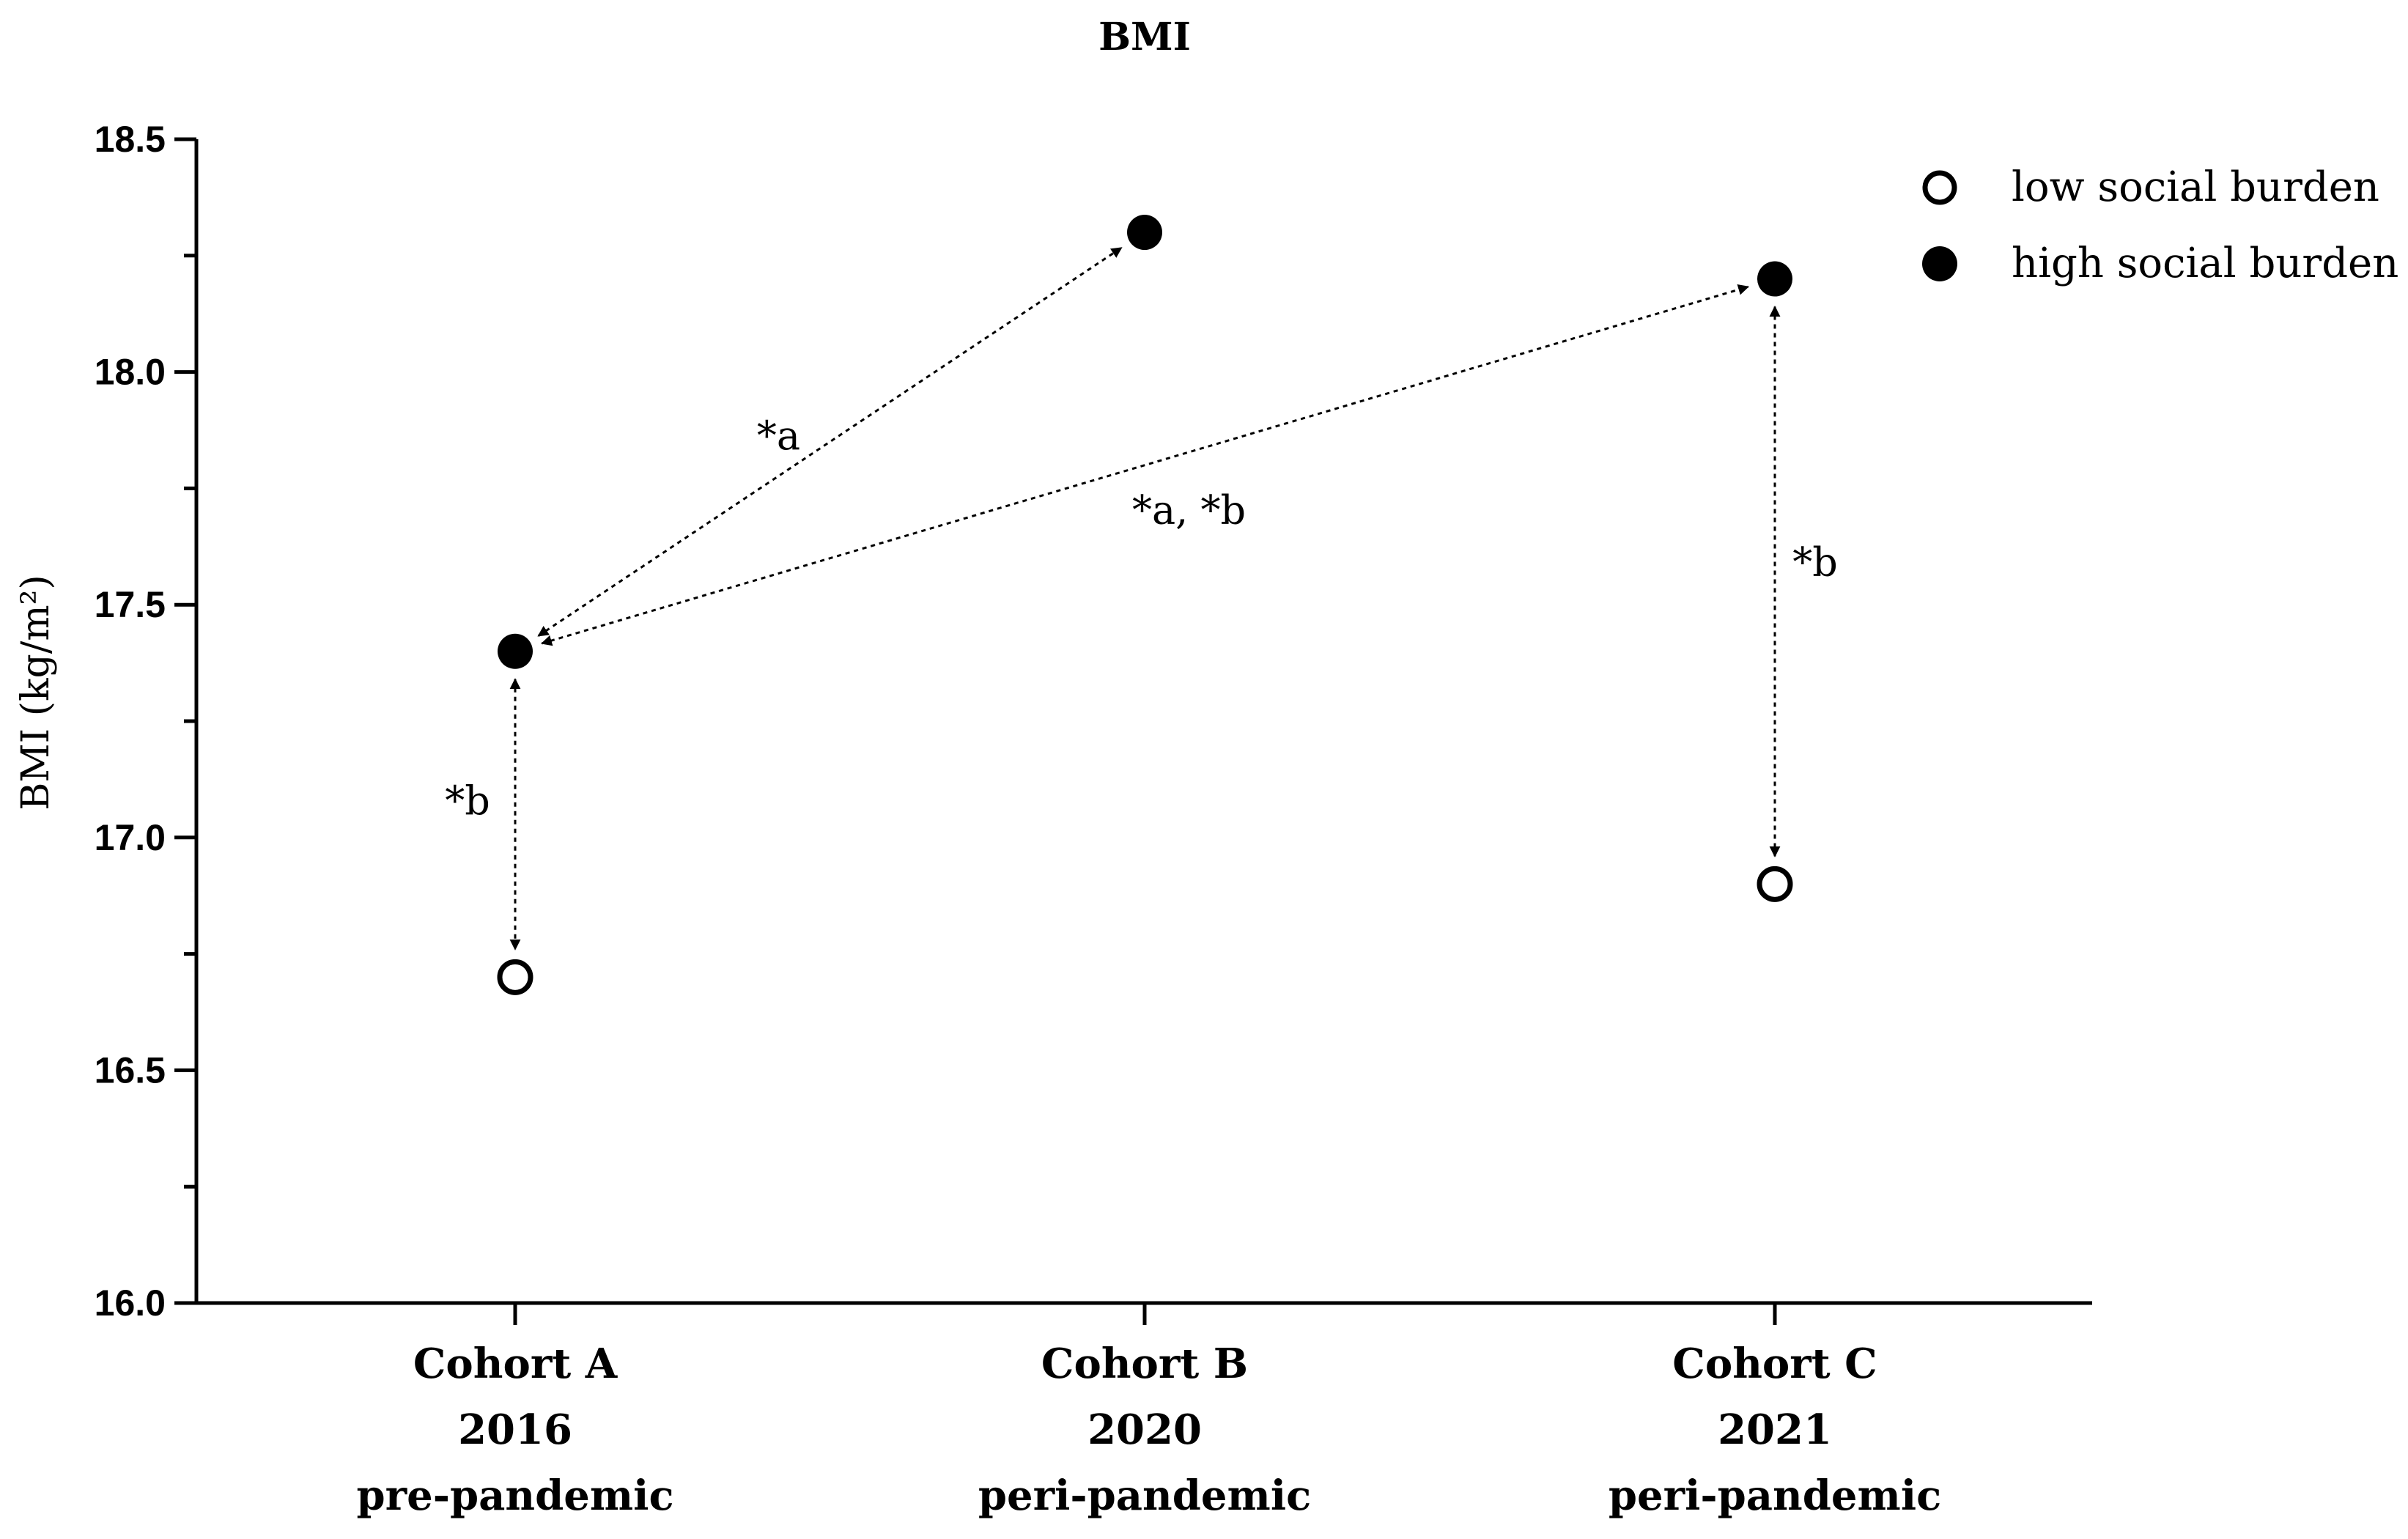 This screenshot has width=2408, height=1539. Describe the element at coordinates (2205, 263) in the screenshot. I see `legend-label-high: high social burden` at that location.